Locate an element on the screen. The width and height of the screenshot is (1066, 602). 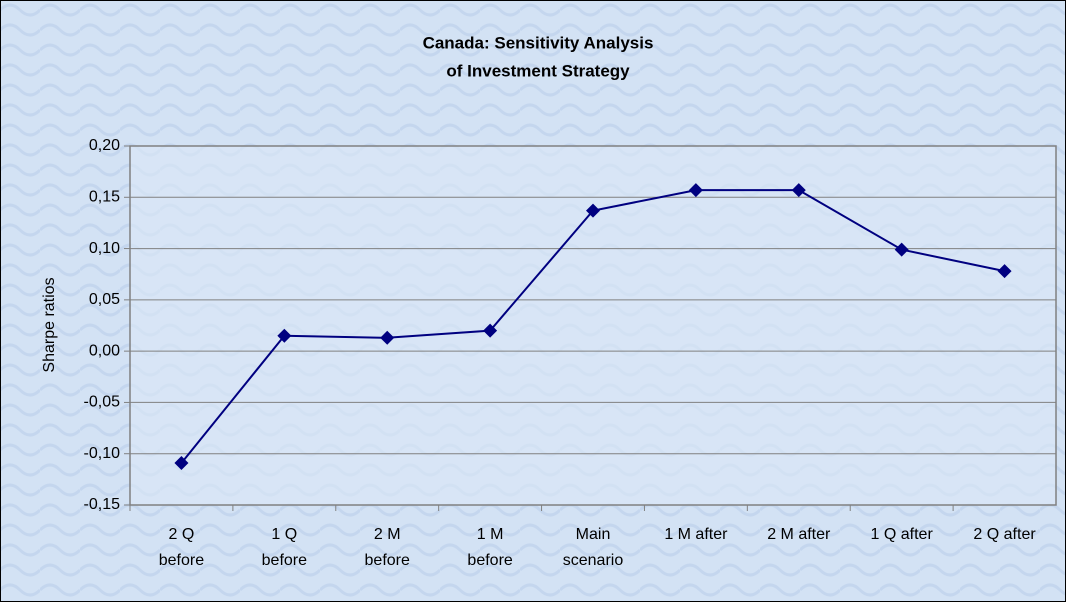
x-tick-label: 1 Q is located at coordinates (284, 534).